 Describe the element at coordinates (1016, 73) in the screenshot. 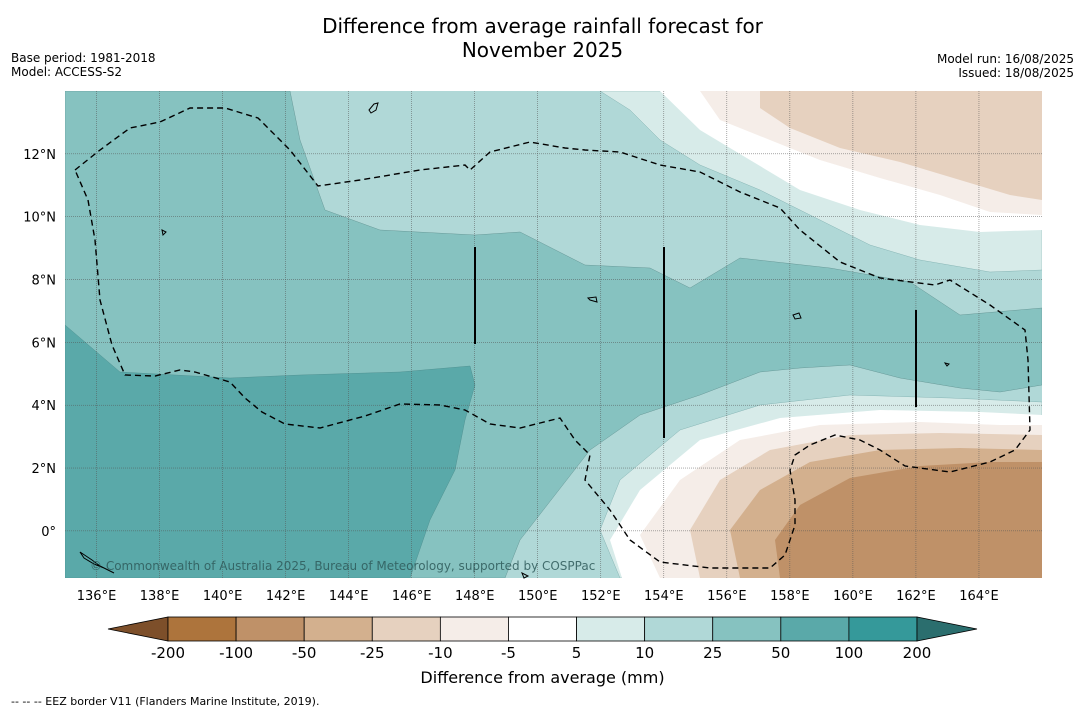

I see `issued-text: Issued: 18/08/2025` at that location.